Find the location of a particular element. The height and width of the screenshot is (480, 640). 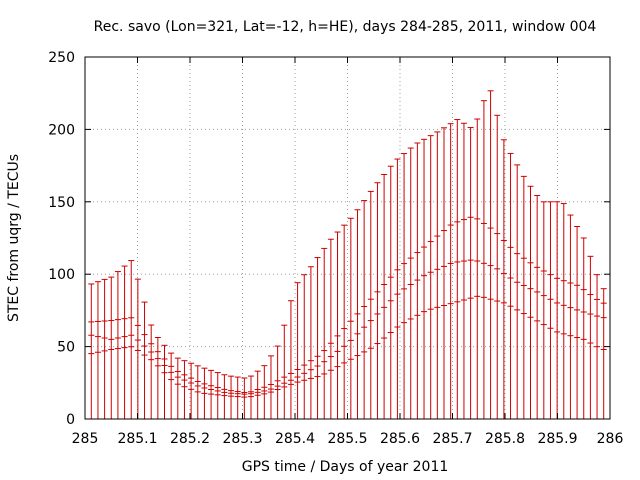

y-axis-label: STEC from uqrg / TECUs is located at coordinates (14, 238).